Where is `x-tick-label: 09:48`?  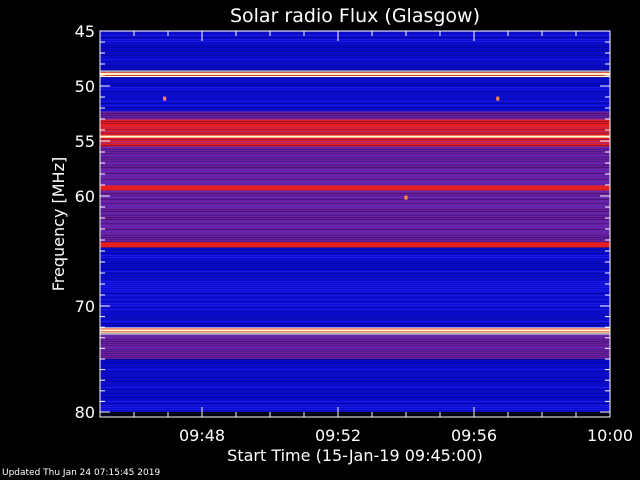 x-tick-label: 09:48 is located at coordinates (202, 435).